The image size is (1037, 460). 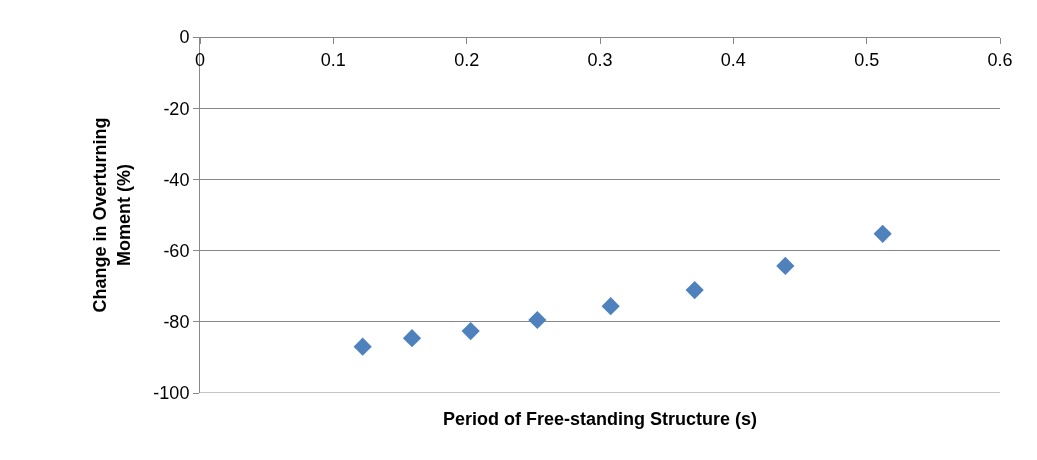 What do you see at coordinates (467, 59) in the screenshot?
I see `x-tick-label: 0.2` at bounding box center [467, 59].